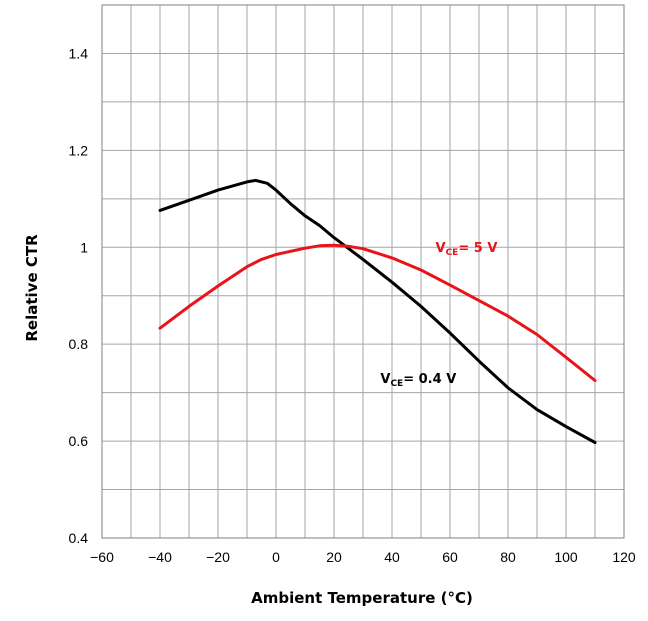 The height and width of the screenshot is (621, 648). Describe the element at coordinates (418, 380) in the screenshot. I see `series-label-0: VCE= 0.4 V` at that location.